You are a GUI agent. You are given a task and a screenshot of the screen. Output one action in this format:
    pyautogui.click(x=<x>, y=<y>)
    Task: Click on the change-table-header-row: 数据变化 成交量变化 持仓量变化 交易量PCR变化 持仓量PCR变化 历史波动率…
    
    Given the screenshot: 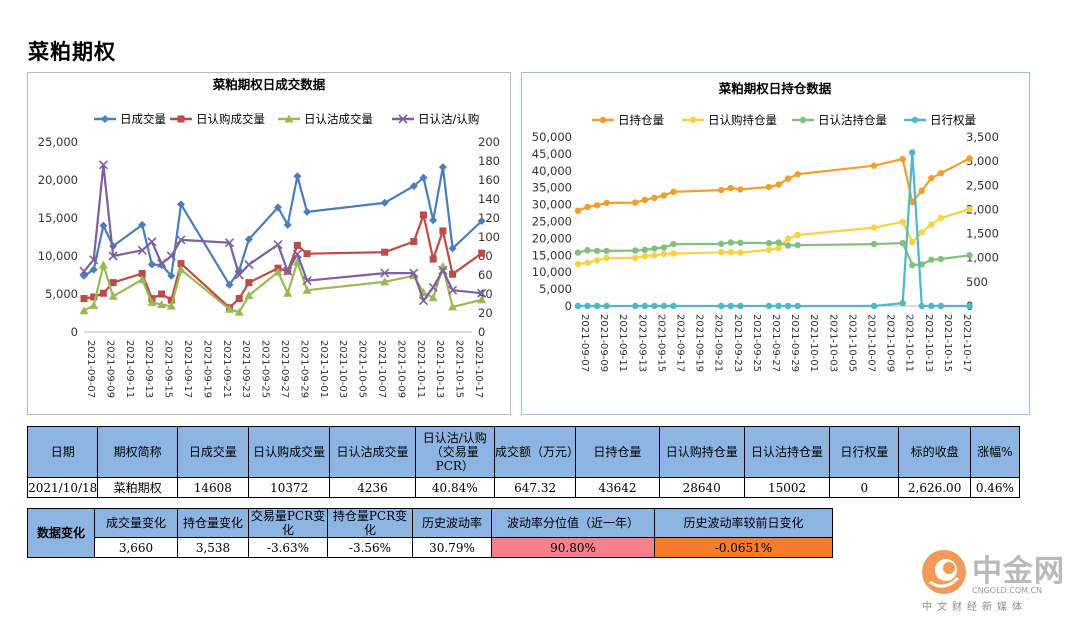 What is the action you would take?
    pyautogui.click(x=430, y=533)
    